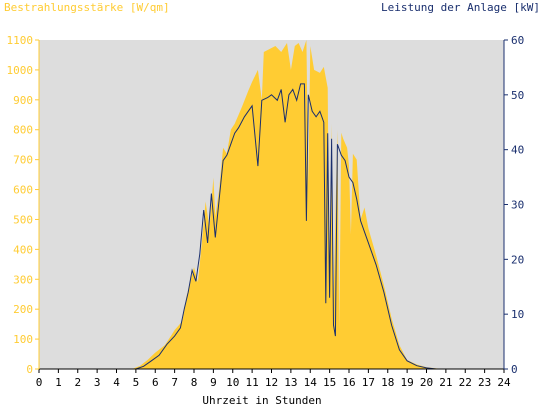 The image size is (544, 408). What do you see at coordinates (23, 339) in the screenshot?
I see `left-tick-label: 100` at bounding box center [23, 339].